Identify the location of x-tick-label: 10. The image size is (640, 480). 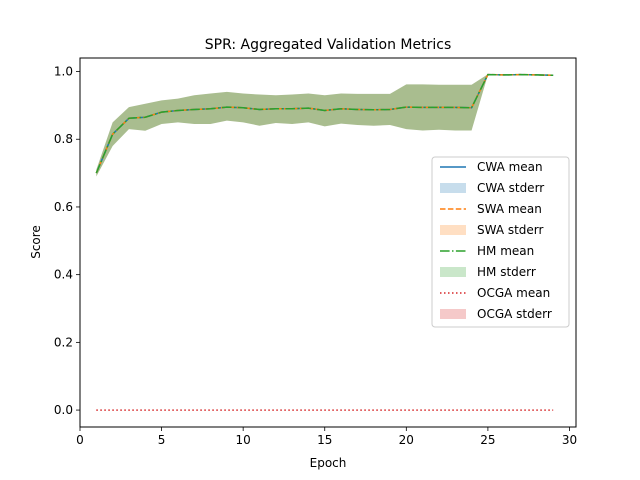
(243, 440).